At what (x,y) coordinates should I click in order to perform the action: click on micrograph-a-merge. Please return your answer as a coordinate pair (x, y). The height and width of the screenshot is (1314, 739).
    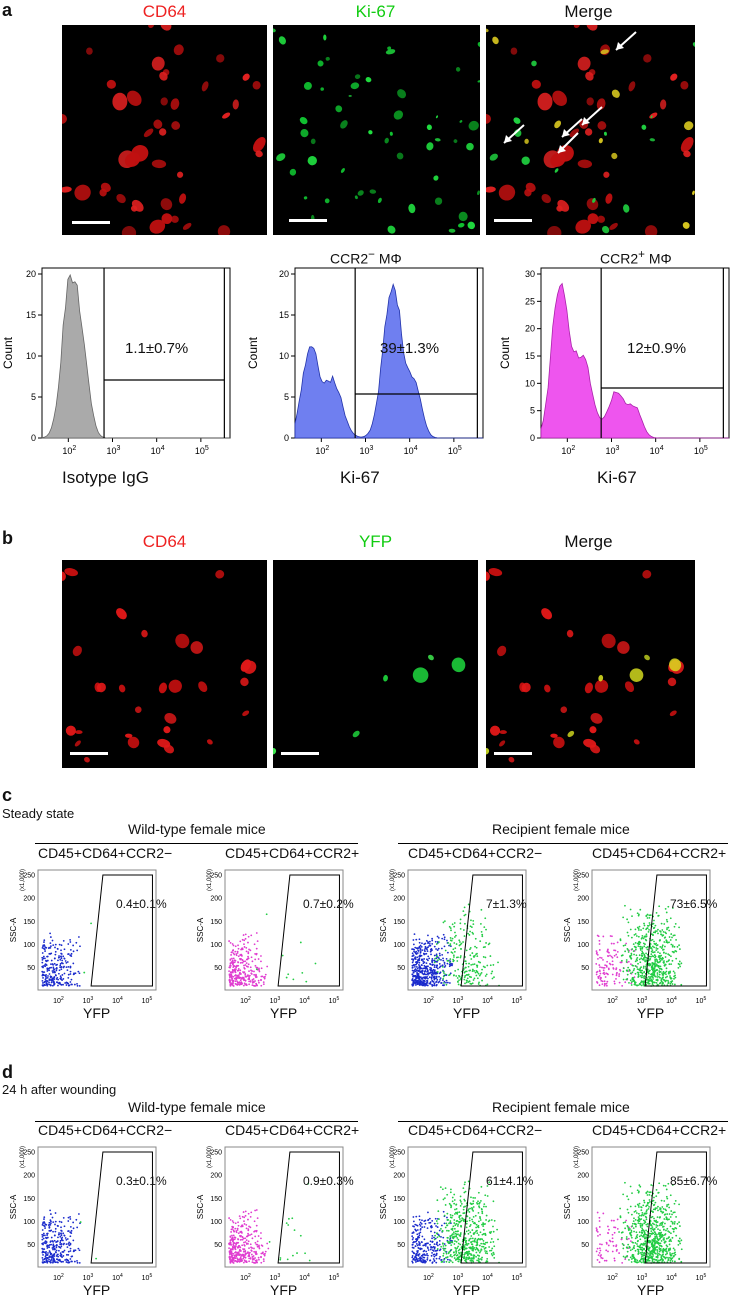
    Looking at the image, I should click on (590, 130).